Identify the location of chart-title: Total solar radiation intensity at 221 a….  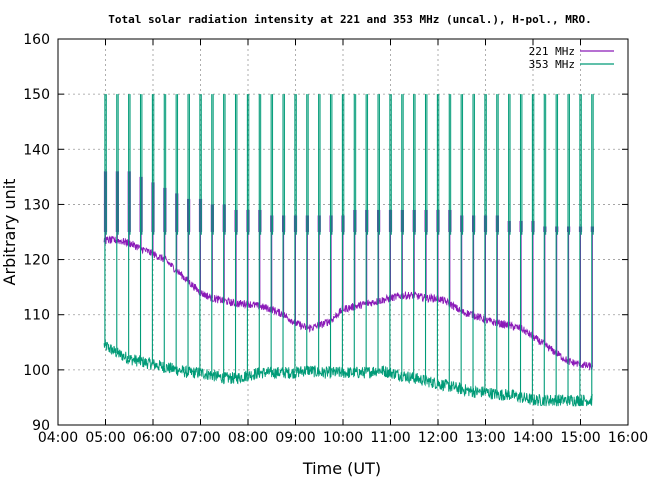
(349, 19).